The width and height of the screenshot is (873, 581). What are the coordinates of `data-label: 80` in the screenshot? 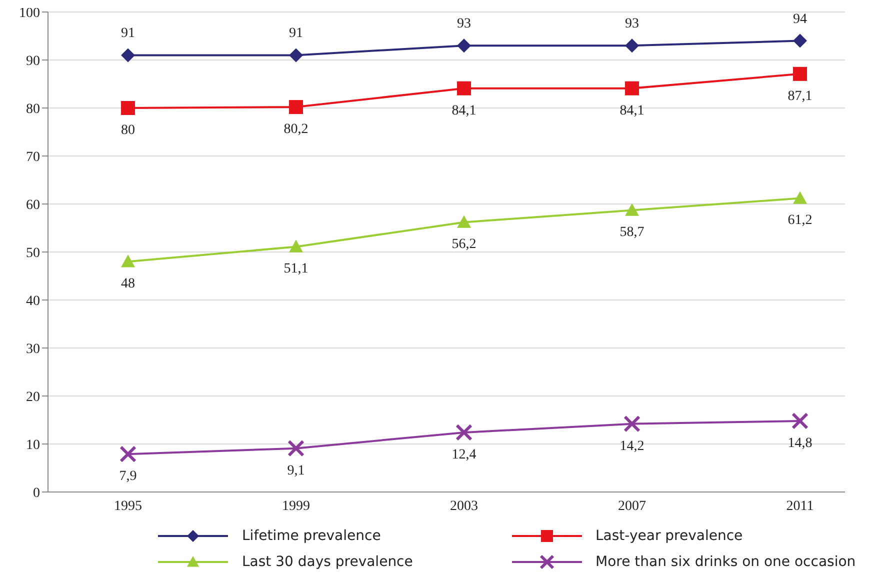 It's located at (128, 130).